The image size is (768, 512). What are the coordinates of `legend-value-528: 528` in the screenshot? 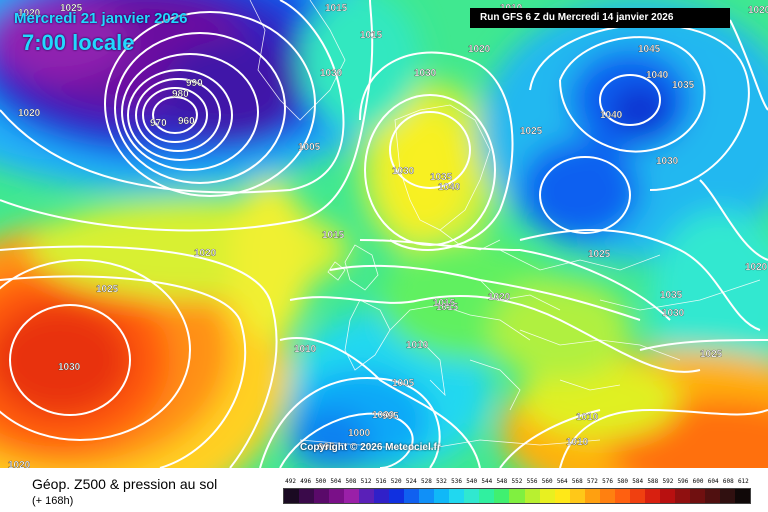 It's located at (426, 481).